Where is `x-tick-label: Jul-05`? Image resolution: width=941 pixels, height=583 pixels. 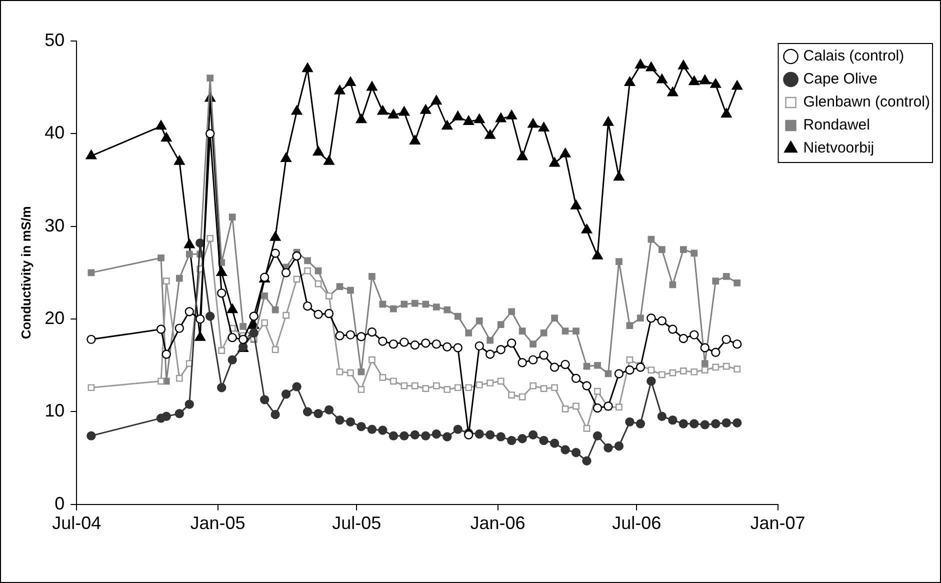
x-tick-label: Jul-05 is located at coordinates (357, 523).